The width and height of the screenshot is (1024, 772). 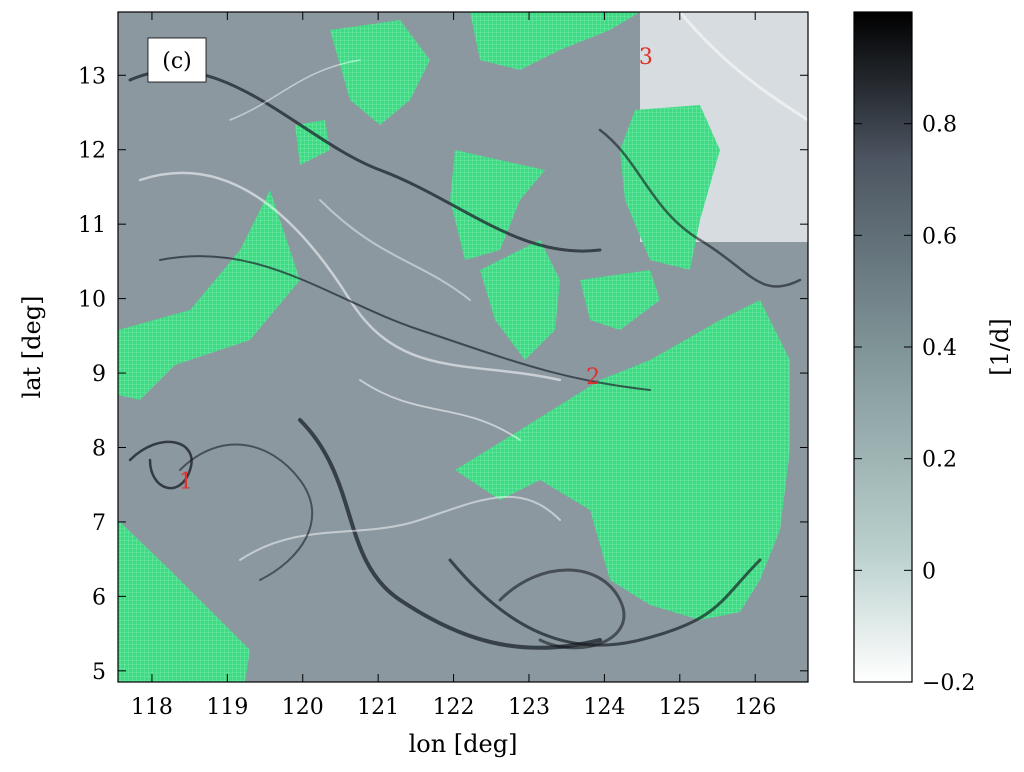 I want to click on panel-label-box: (c), so click(x=177, y=60).